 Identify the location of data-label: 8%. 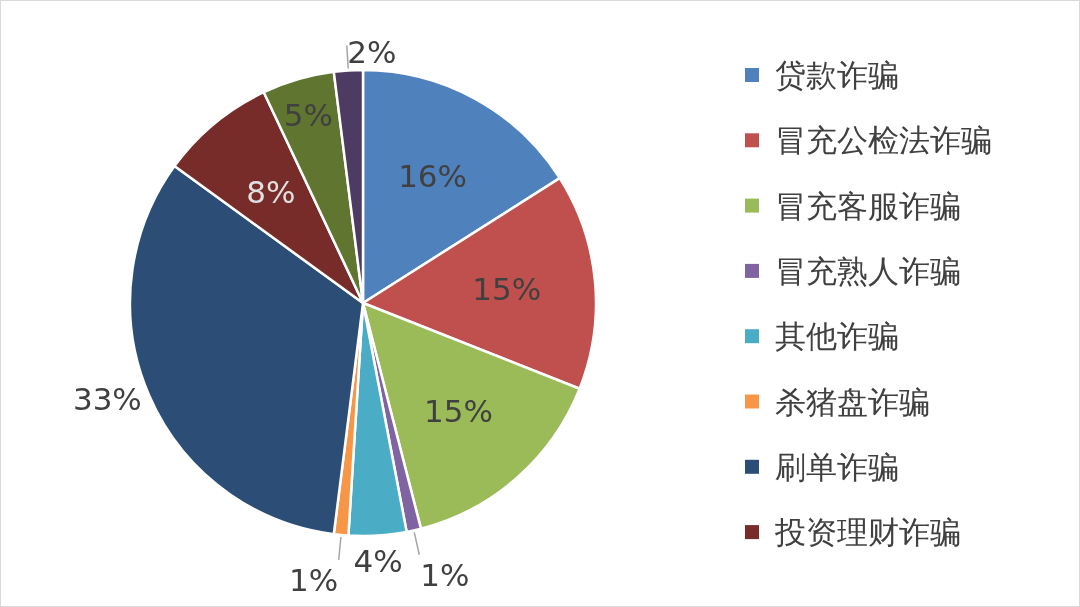
(271, 191).